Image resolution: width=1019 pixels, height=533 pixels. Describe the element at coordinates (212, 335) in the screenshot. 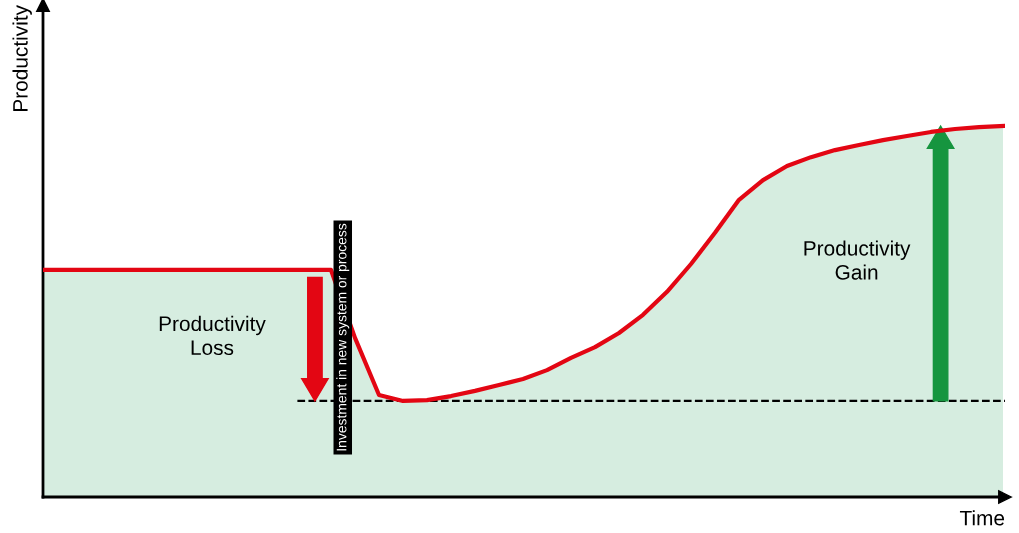

I see `annotation: Productivity Loss` at that location.